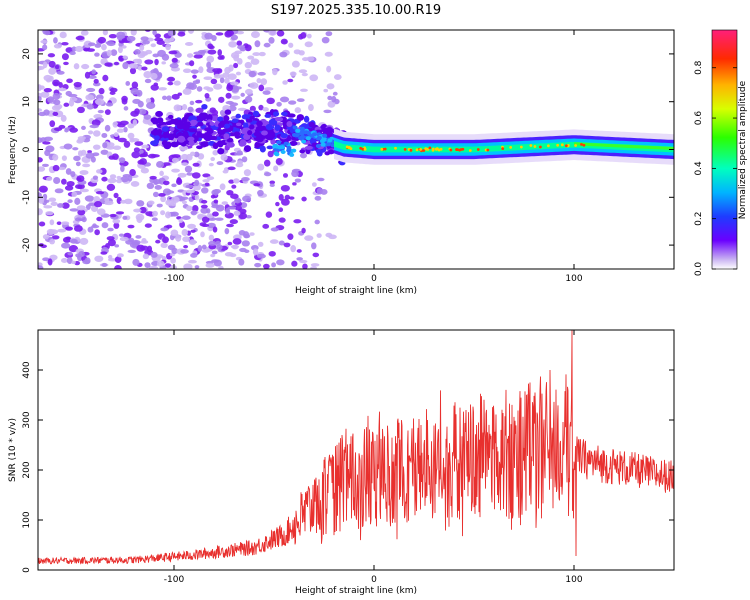 The image size is (750, 600). What do you see at coordinates (743, 149) in the screenshot?
I see `colorbar-label: Normalized spectral amplitude` at bounding box center [743, 149].